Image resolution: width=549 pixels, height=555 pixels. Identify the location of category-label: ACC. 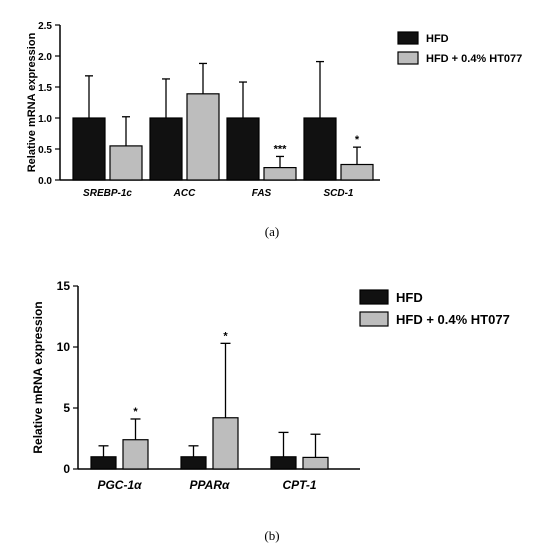
(184, 193).